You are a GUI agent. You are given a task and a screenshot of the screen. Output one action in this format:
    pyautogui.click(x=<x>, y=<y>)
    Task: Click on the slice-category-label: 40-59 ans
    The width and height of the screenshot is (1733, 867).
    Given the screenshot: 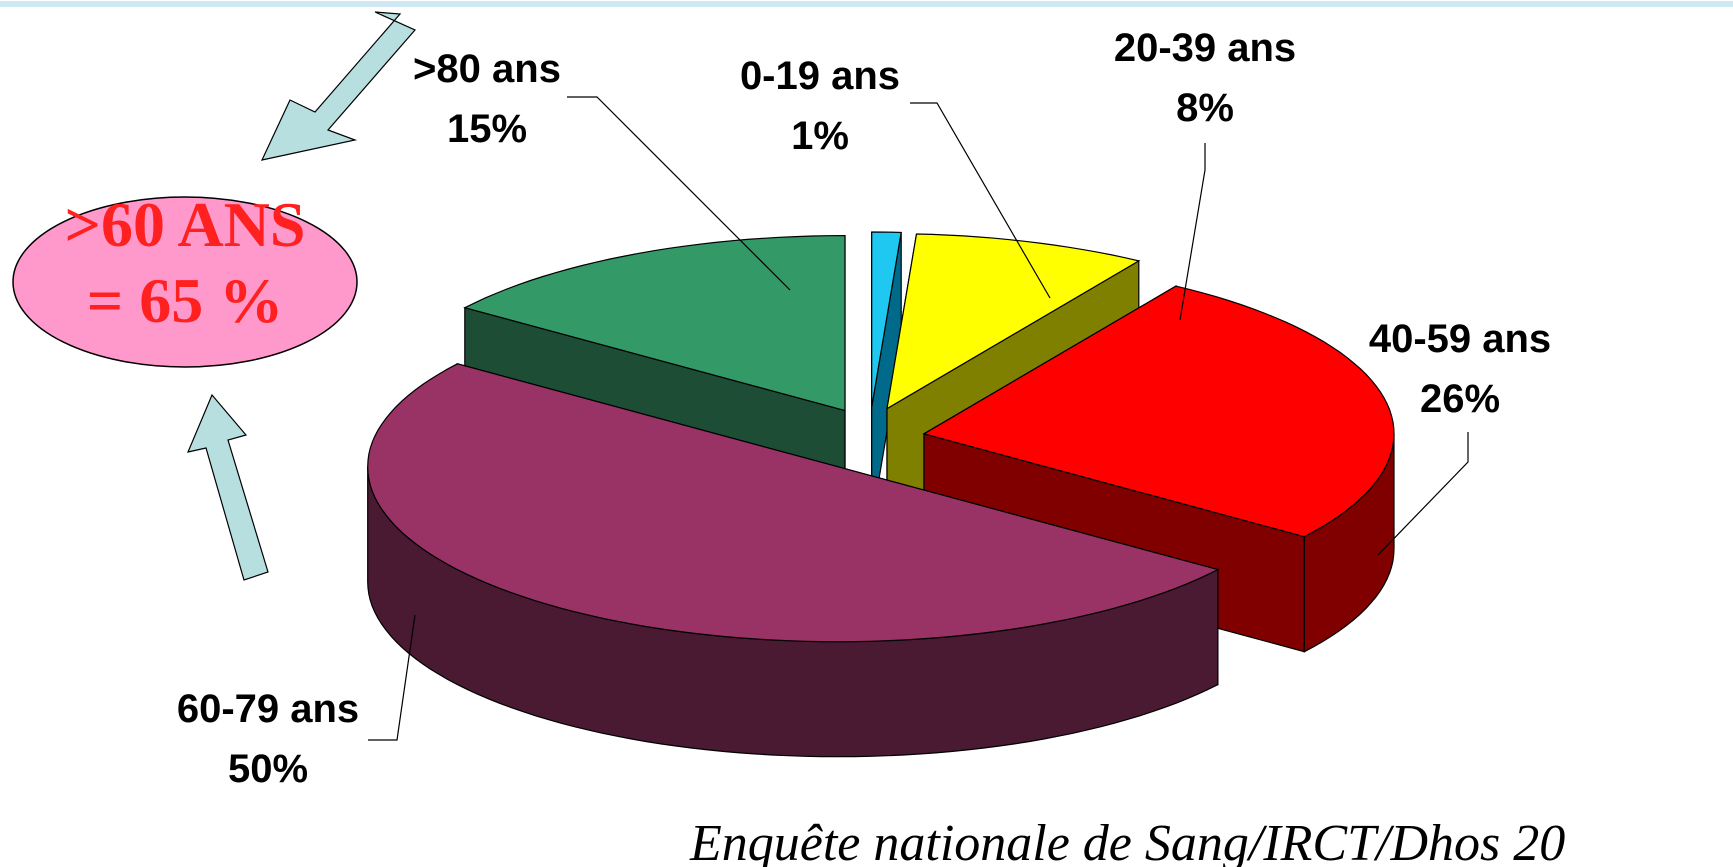 What is the action you would take?
    pyautogui.click(x=1460, y=339)
    